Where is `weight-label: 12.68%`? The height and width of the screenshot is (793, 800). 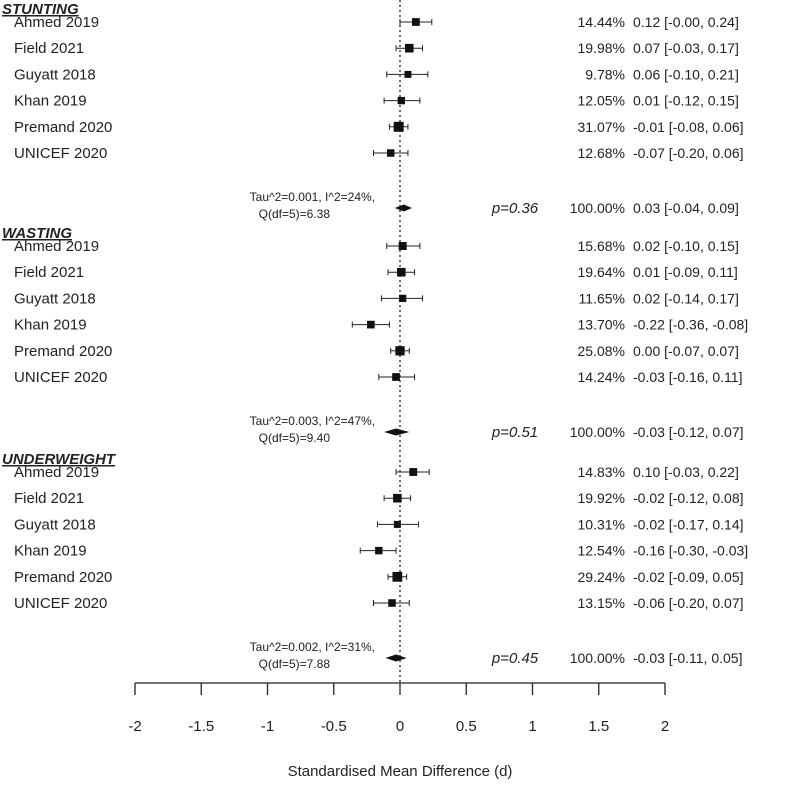 weight-label: 12.68% is located at coordinates (601, 153).